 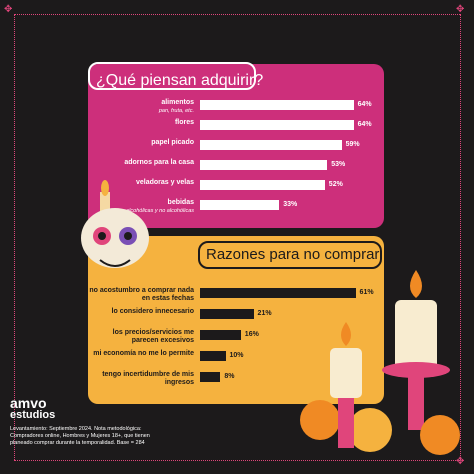 I want to click on purchase-intent-title-box, so click(x=172, y=76).